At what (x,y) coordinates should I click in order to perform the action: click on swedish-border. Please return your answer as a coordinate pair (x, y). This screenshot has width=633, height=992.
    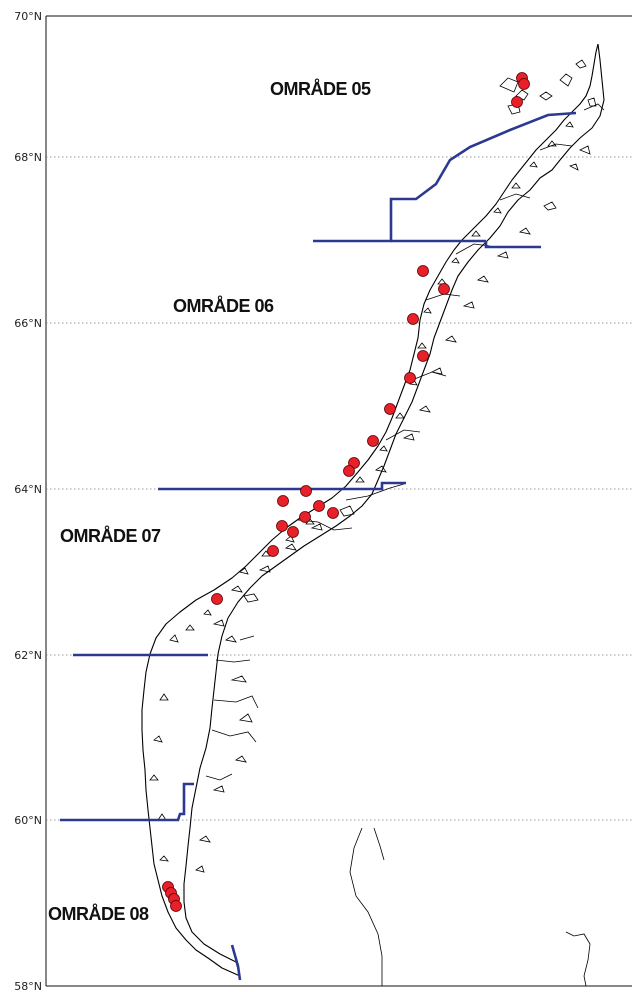
    Looking at the image, I should click on (367, 906).